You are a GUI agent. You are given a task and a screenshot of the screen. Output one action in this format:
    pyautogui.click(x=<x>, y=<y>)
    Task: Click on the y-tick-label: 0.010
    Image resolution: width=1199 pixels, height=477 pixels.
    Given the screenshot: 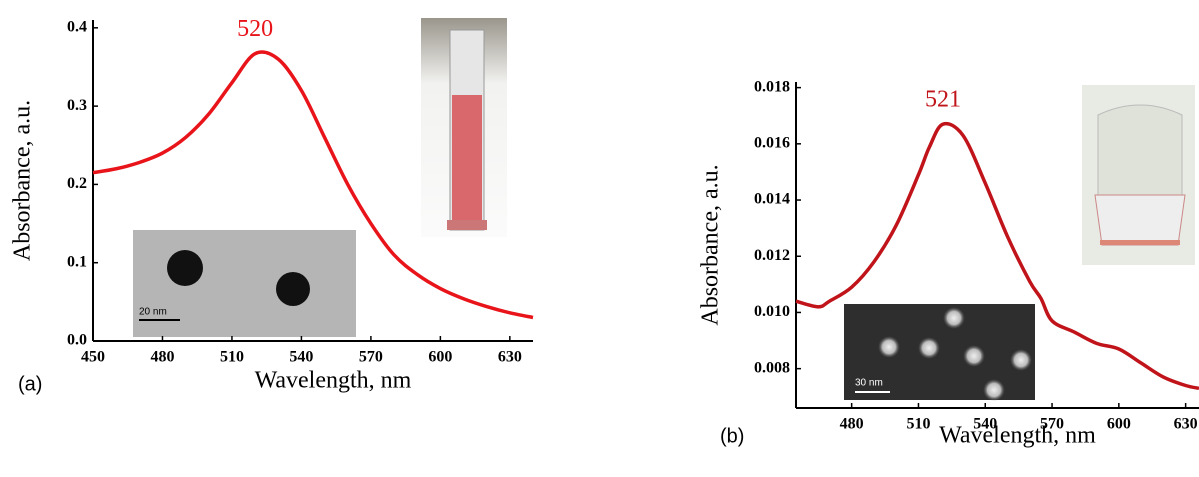 What is the action you would take?
    pyautogui.click(x=772, y=311)
    